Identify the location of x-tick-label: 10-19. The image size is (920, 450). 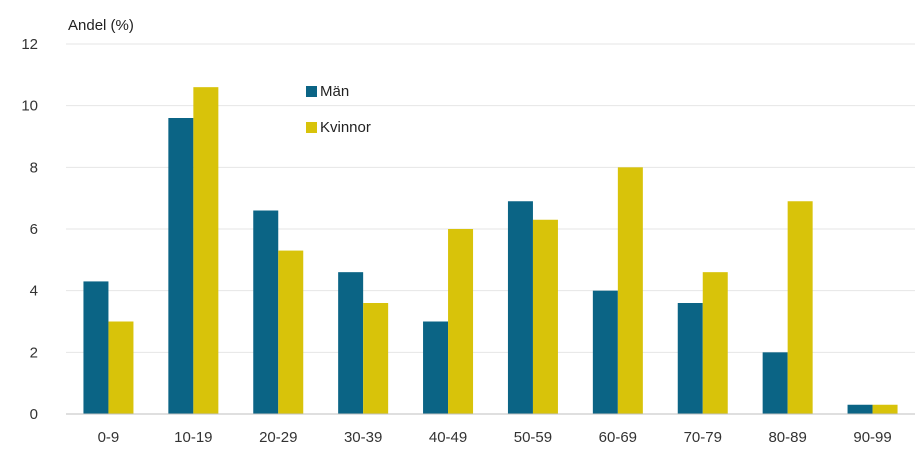
(193, 437).